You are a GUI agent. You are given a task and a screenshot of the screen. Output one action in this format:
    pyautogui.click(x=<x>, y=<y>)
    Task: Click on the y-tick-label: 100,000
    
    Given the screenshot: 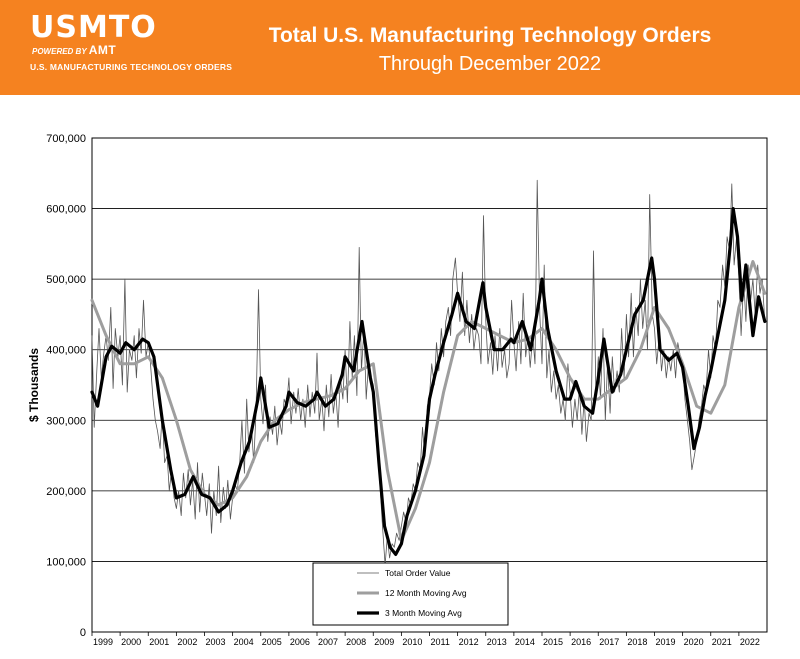 What is the action you would take?
    pyautogui.click(x=66, y=562)
    